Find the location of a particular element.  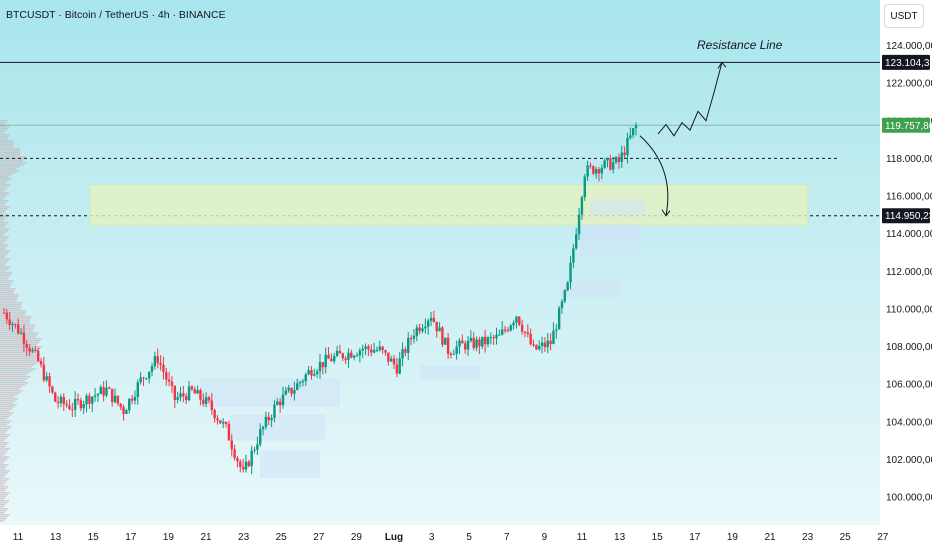

x-tick-label: Lug is located at coordinates (394, 537).